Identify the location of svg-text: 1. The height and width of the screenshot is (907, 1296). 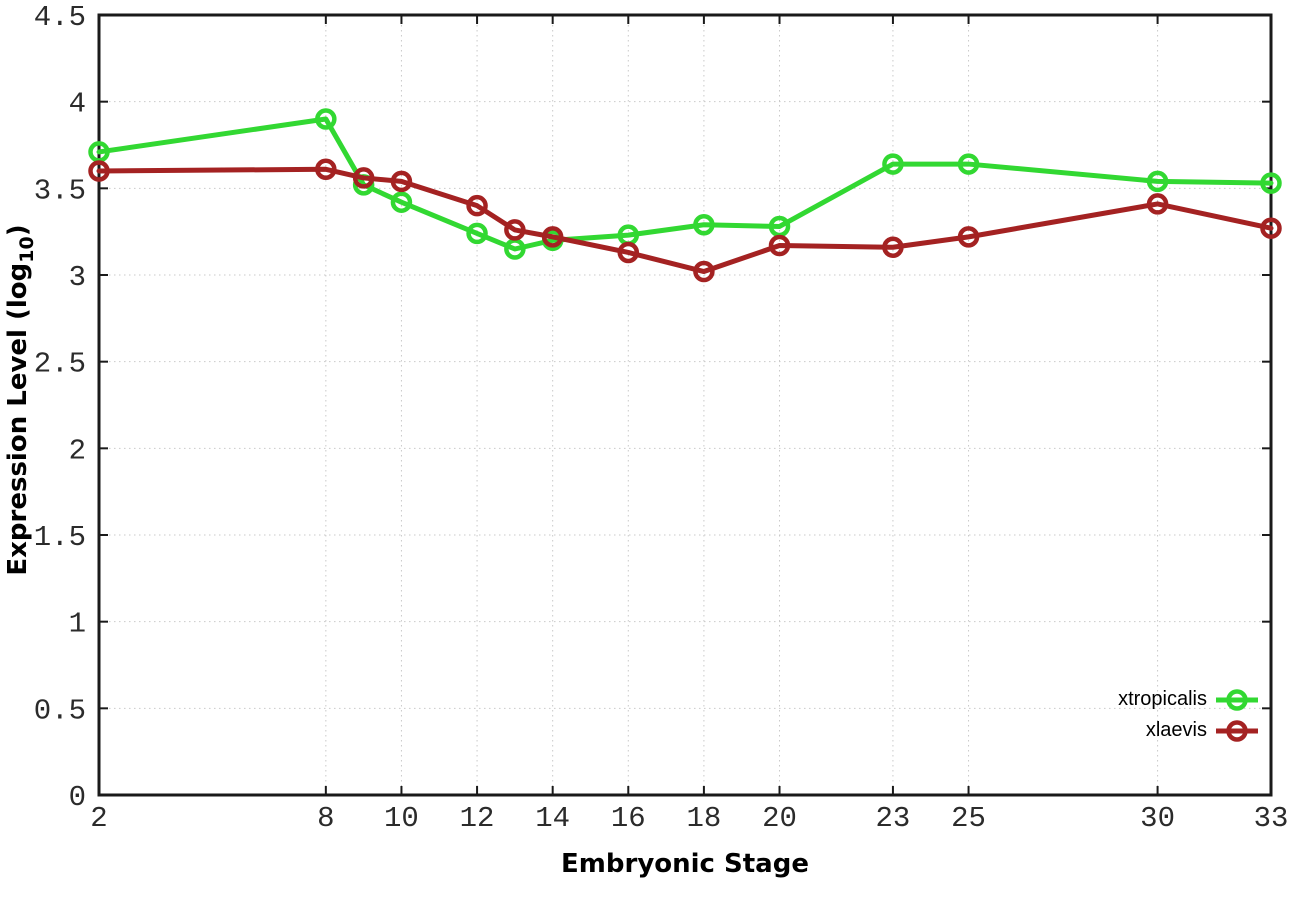
(77, 624).